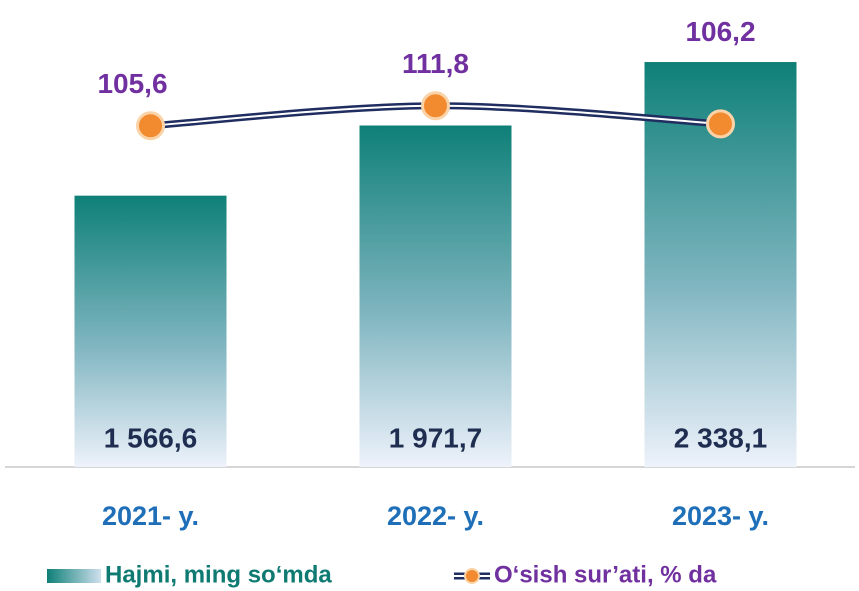 Image resolution: width=859 pixels, height=591 pixels. What do you see at coordinates (720, 516) in the screenshot?
I see `x-tick-label: 2023- y.` at bounding box center [720, 516].